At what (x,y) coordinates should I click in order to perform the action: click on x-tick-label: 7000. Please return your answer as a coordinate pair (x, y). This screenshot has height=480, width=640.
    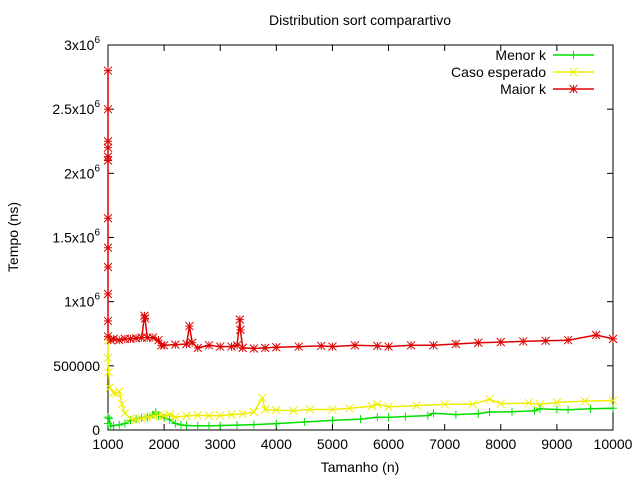
    Looking at the image, I should click on (444, 444).